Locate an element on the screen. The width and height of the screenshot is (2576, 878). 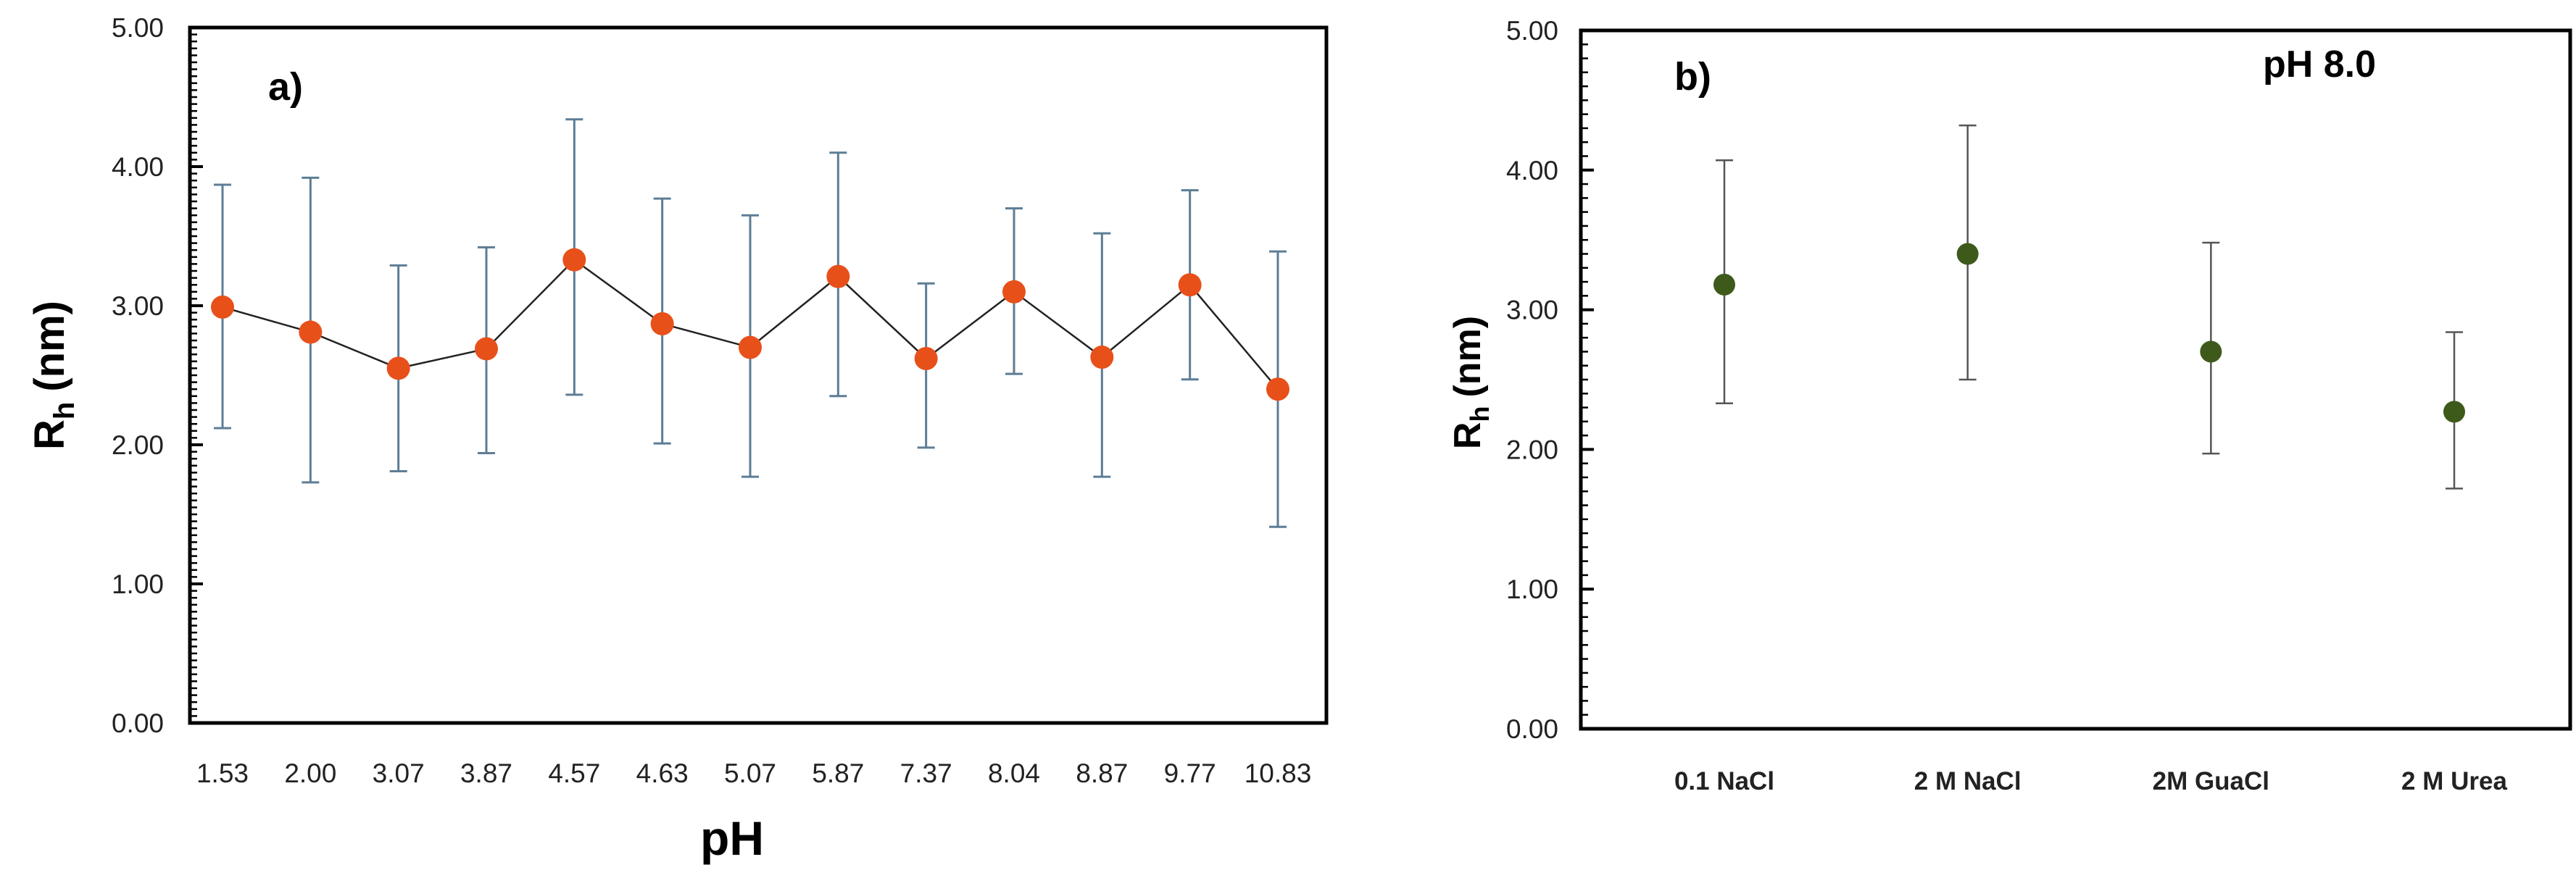
x-tick-label: 2 M Urea is located at coordinates (2454, 781).